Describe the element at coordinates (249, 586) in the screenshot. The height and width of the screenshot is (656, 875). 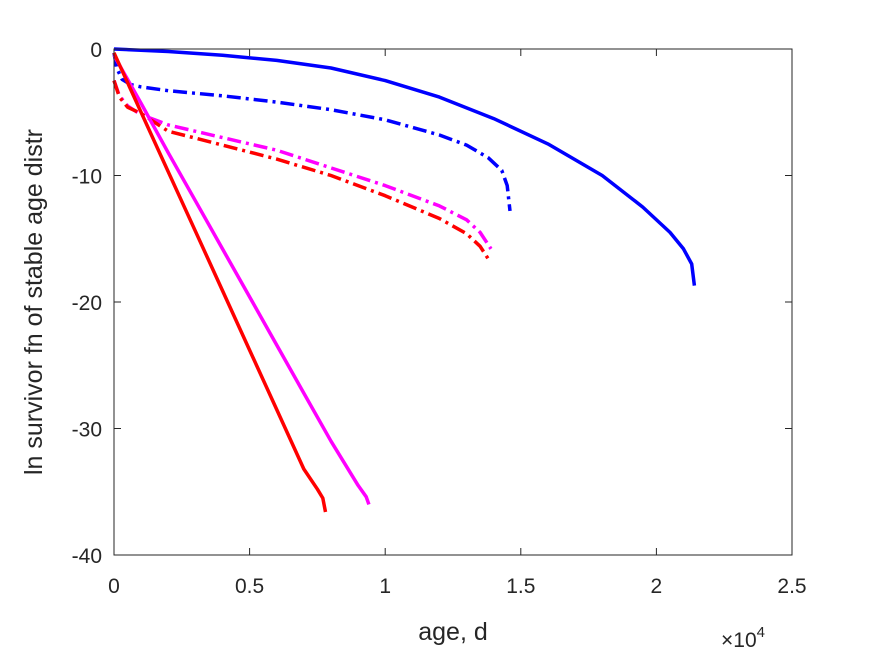
I see `x-tick-label: 0.5` at that location.